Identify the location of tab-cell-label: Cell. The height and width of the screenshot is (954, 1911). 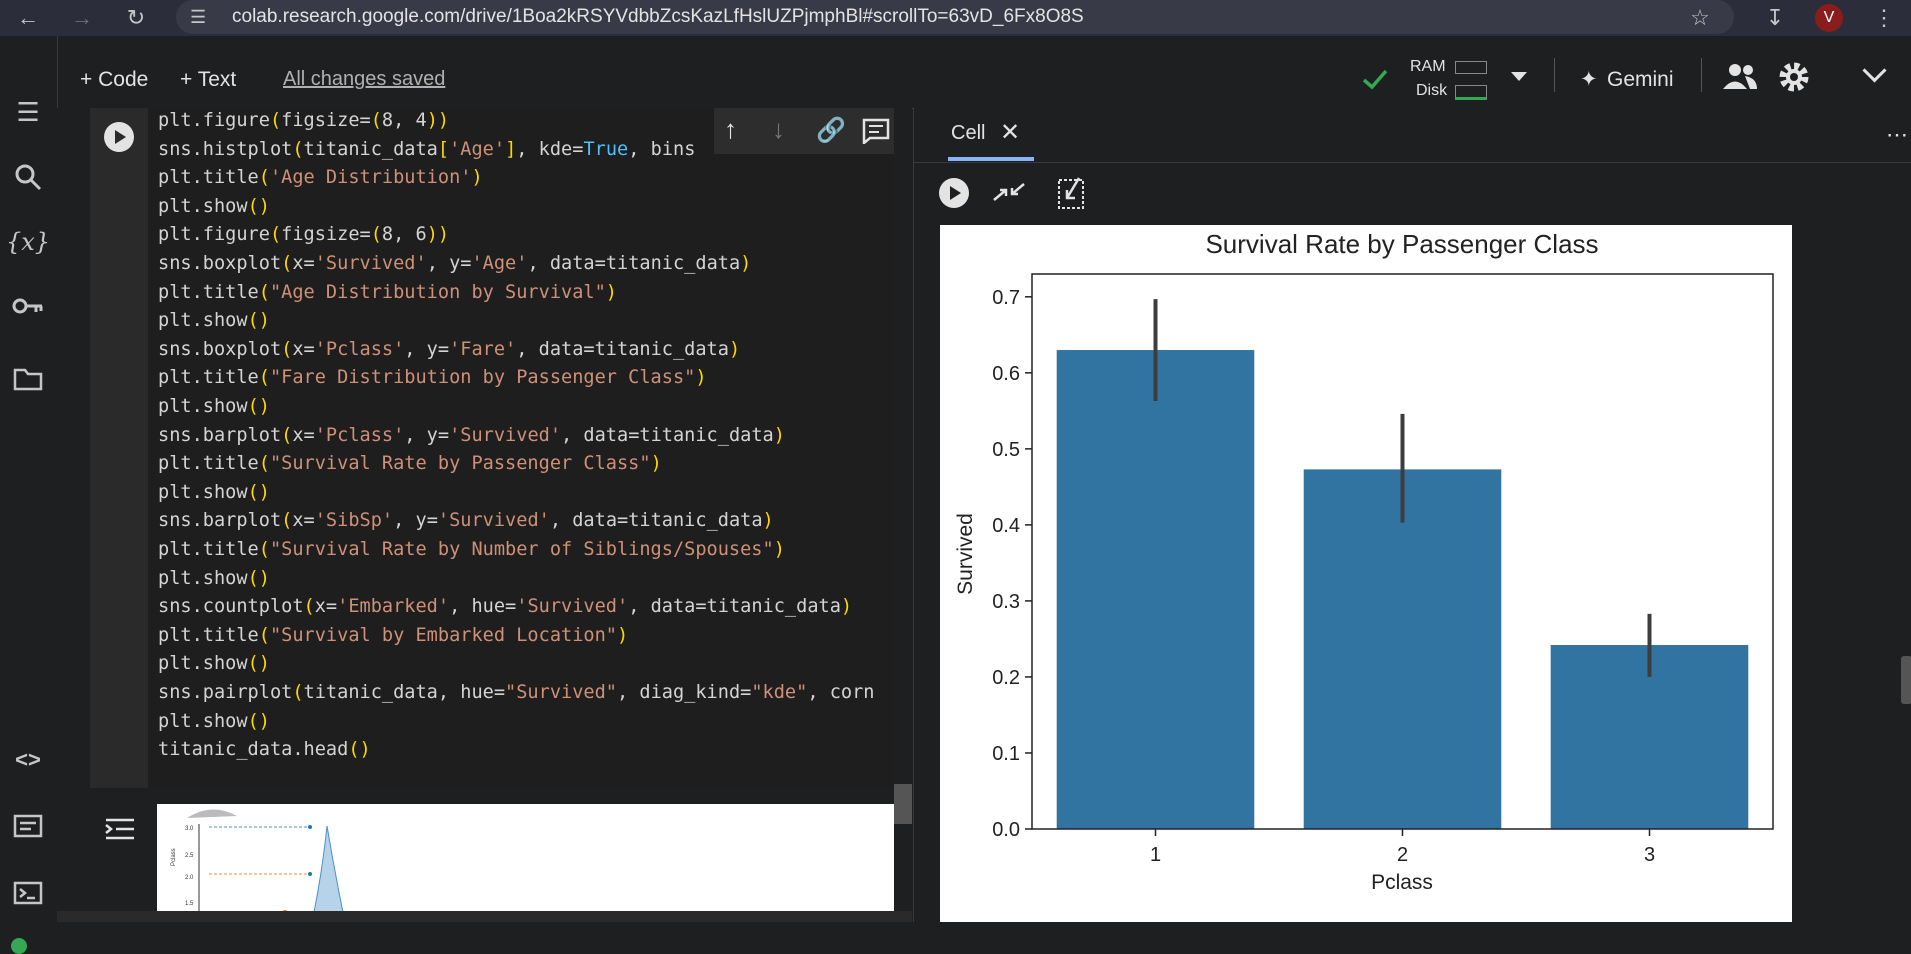
(968, 133).